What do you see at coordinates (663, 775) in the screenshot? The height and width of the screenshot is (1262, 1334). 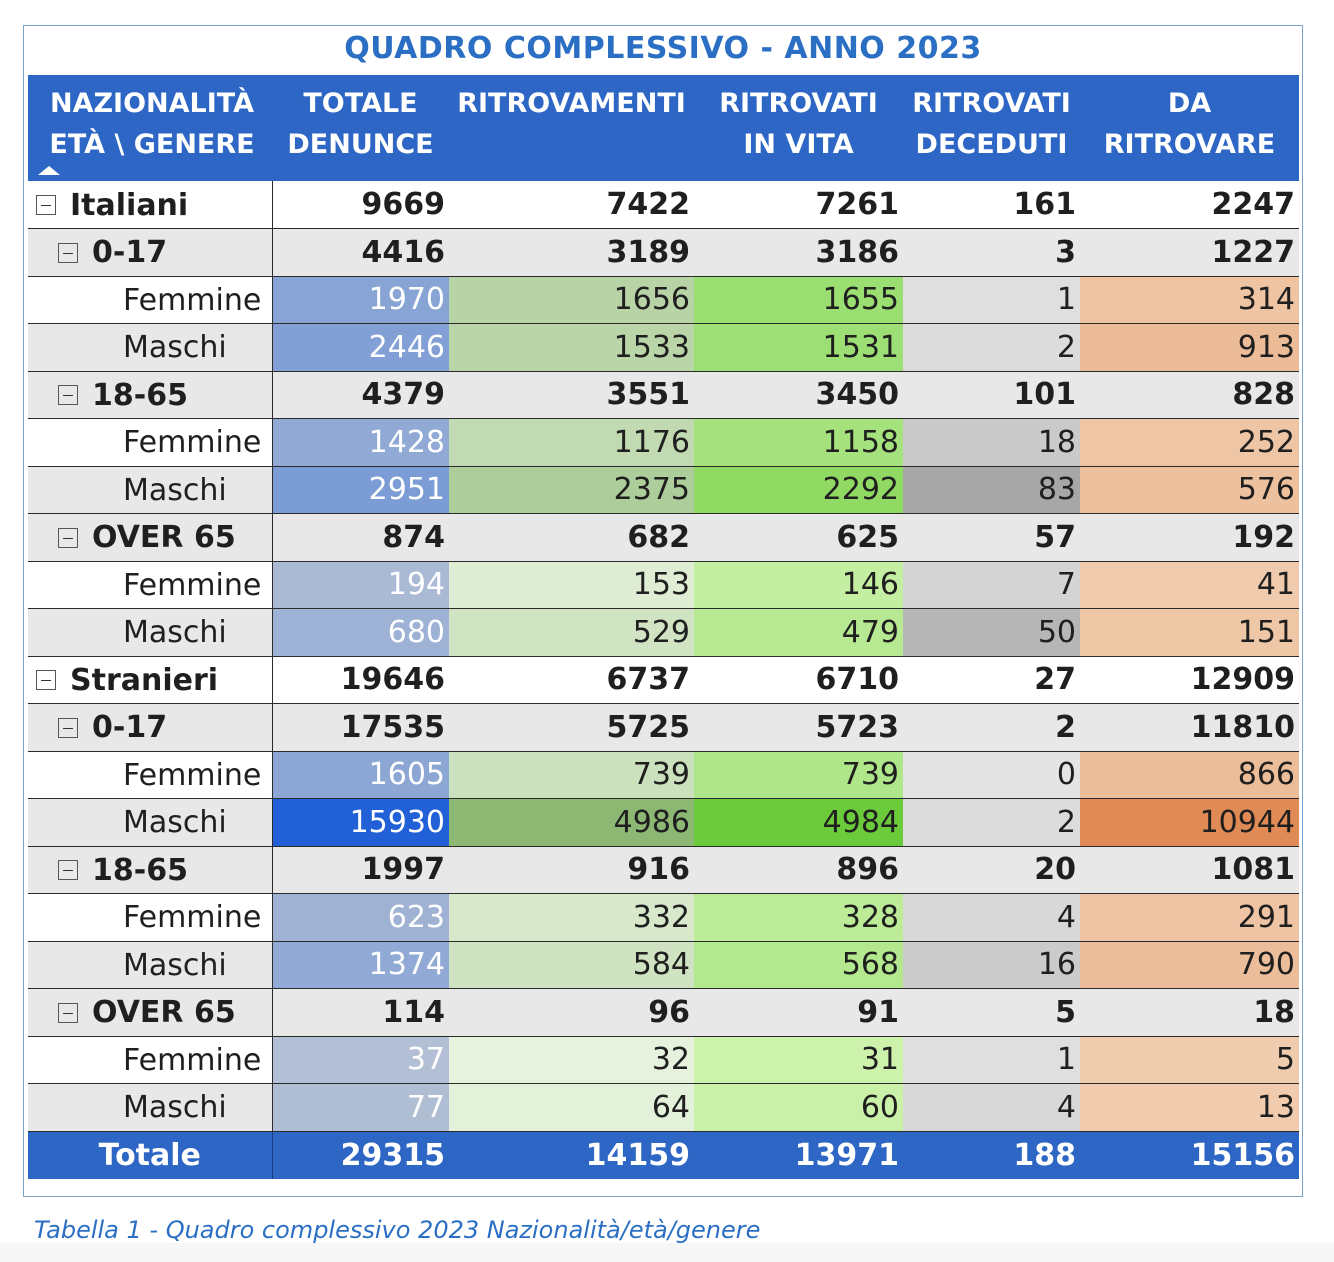 I see `gender-row: Femmine 1605 739 739 0 866` at bounding box center [663, 775].